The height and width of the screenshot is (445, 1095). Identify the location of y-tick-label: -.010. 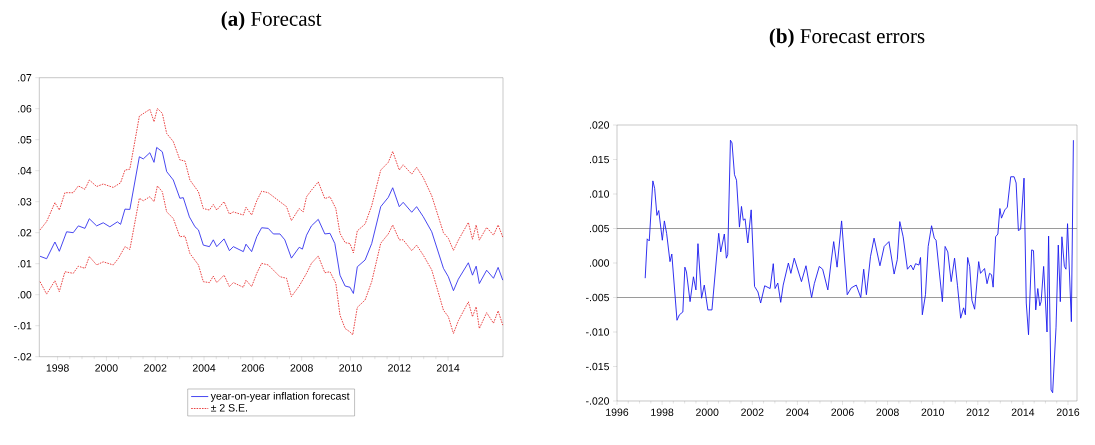
(598, 332).